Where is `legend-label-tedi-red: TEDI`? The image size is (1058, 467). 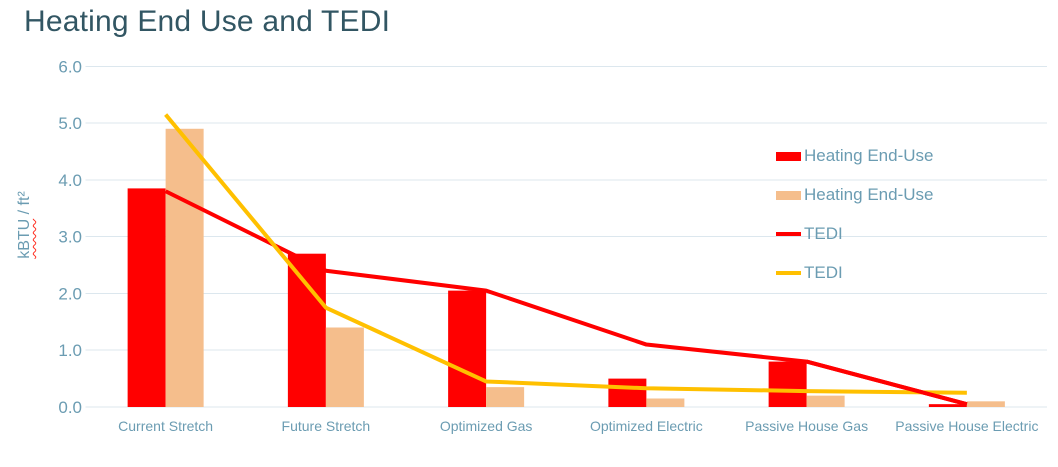 legend-label-tedi-red: TEDI is located at coordinates (823, 233).